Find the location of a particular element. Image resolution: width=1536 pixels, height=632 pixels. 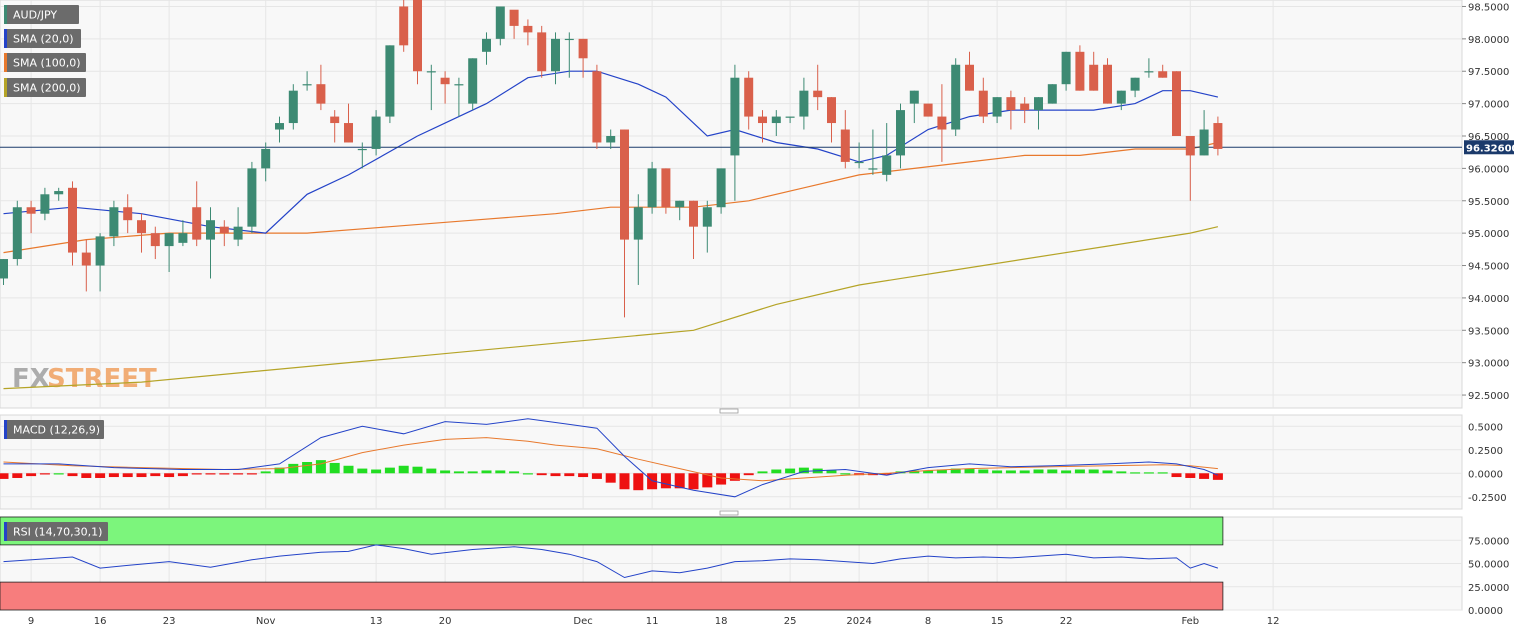

legend-audjpy: AUD/JPY is located at coordinates (41, 14).